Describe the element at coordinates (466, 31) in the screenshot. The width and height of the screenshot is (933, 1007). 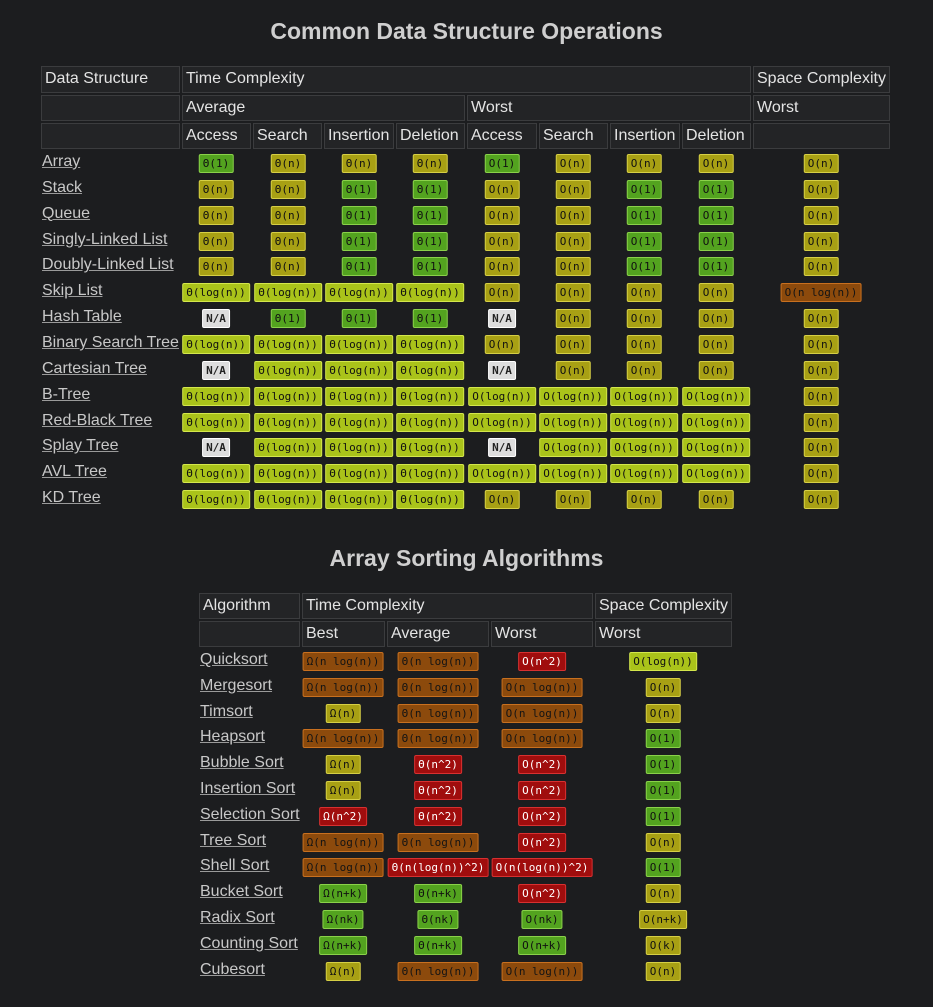
I see `data-structures-title: Common Data Structure Operations` at that location.